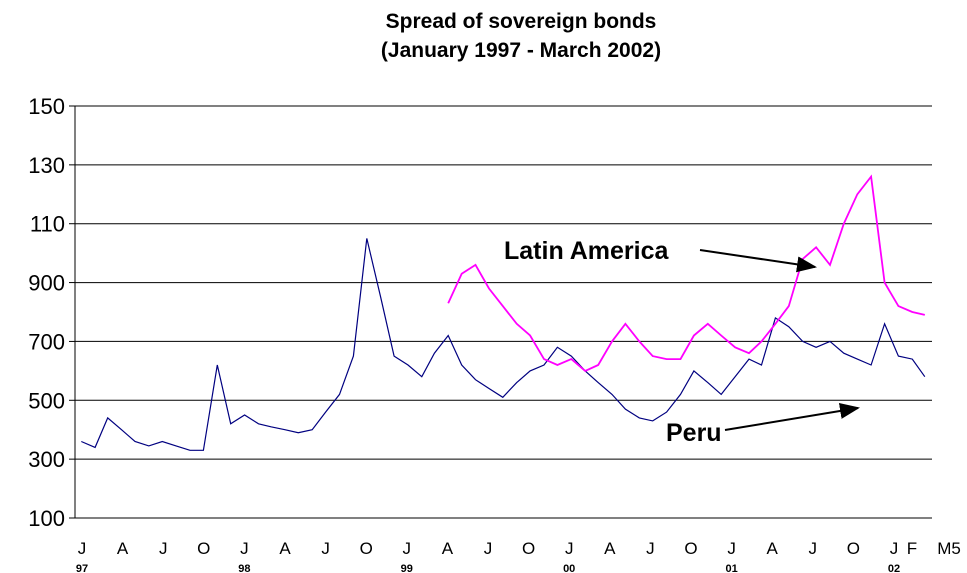 This screenshot has height=573, width=967. I want to click on y-tick-label: 110, so click(47, 224).